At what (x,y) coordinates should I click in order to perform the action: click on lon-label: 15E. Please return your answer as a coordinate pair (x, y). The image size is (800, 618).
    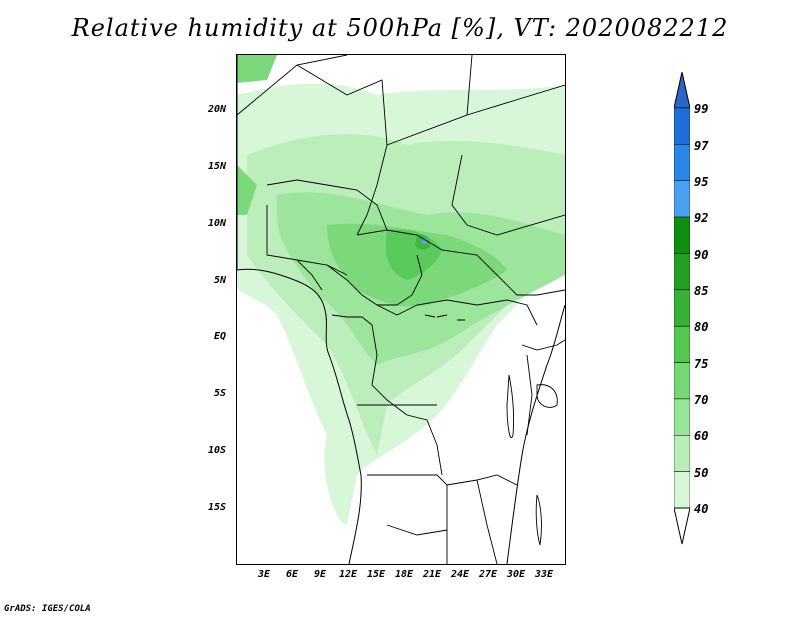
    Looking at the image, I should click on (376, 574).